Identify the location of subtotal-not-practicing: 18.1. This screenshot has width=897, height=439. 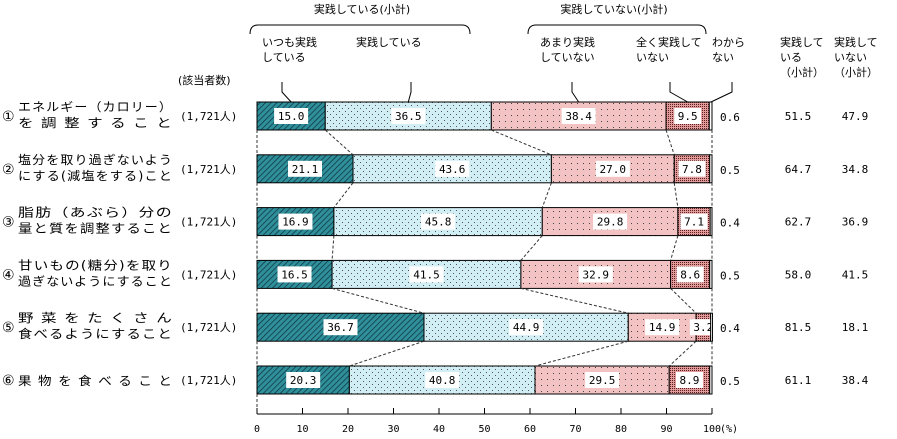
(855, 327).